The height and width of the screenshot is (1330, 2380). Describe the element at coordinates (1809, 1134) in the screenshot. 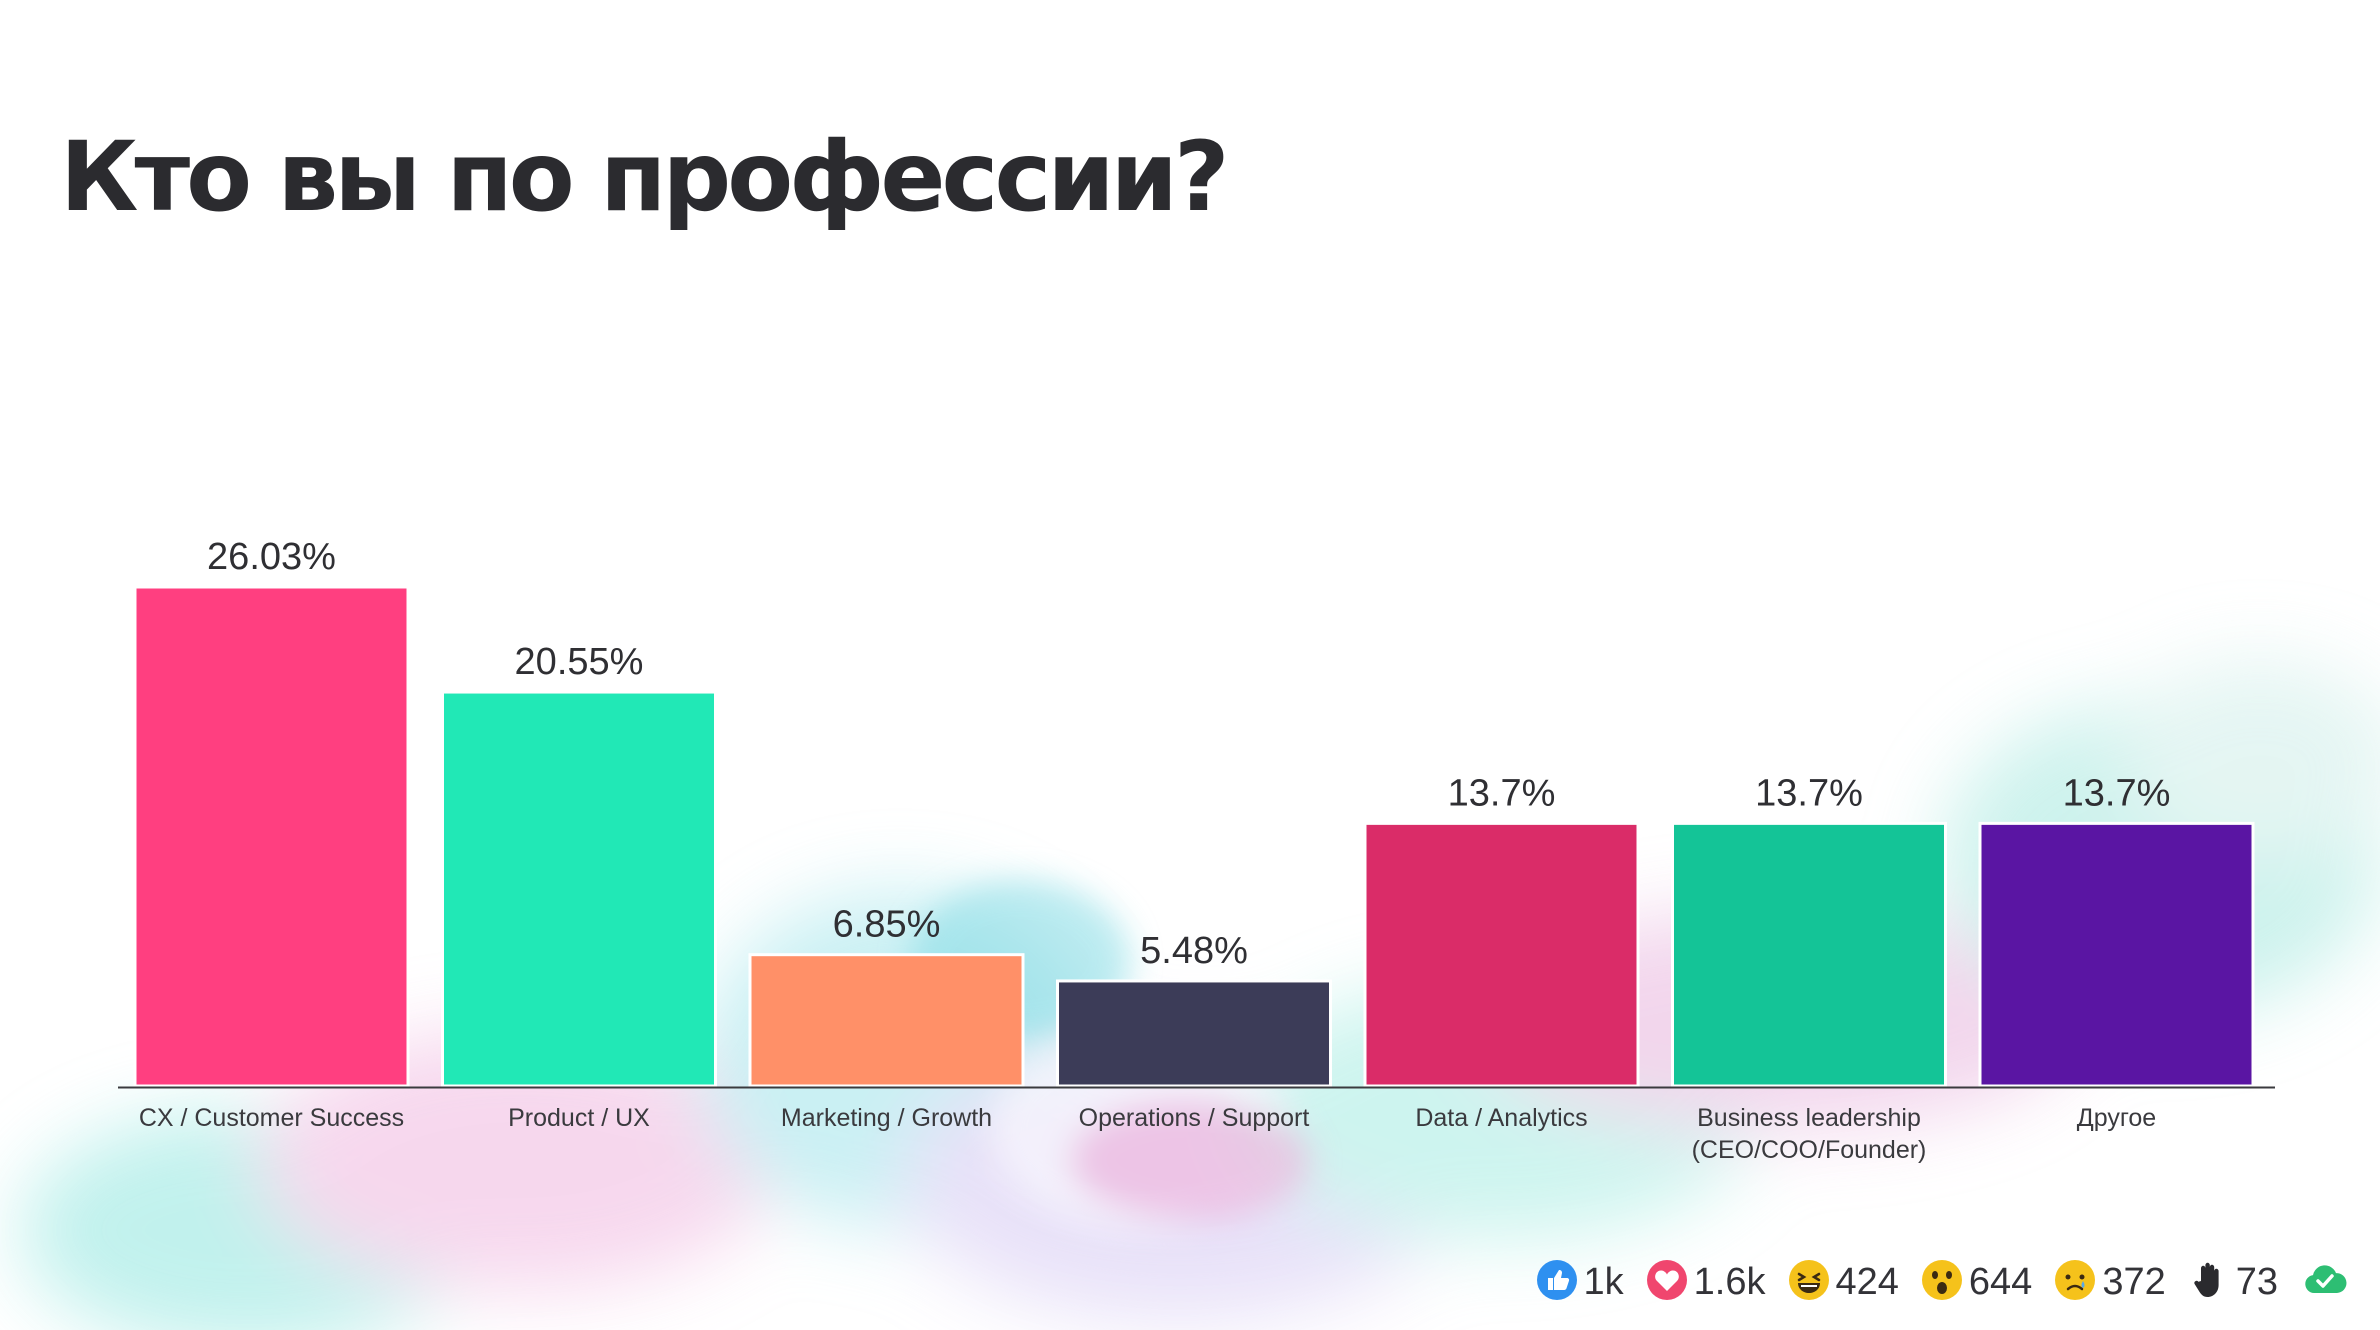

I see `category-label-6: Business leadership (CEO/COO/Founder)` at that location.